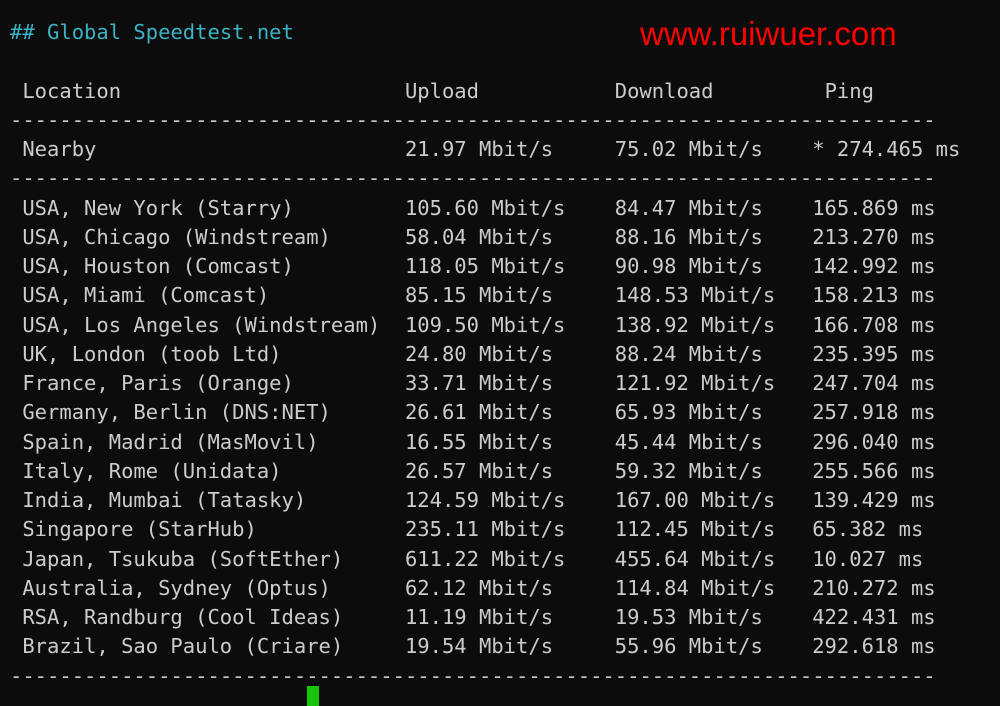 The image size is (1000, 706). What do you see at coordinates (139, 529) in the screenshot?
I see `cell-location: Singapore (StarHub)` at bounding box center [139, 529].